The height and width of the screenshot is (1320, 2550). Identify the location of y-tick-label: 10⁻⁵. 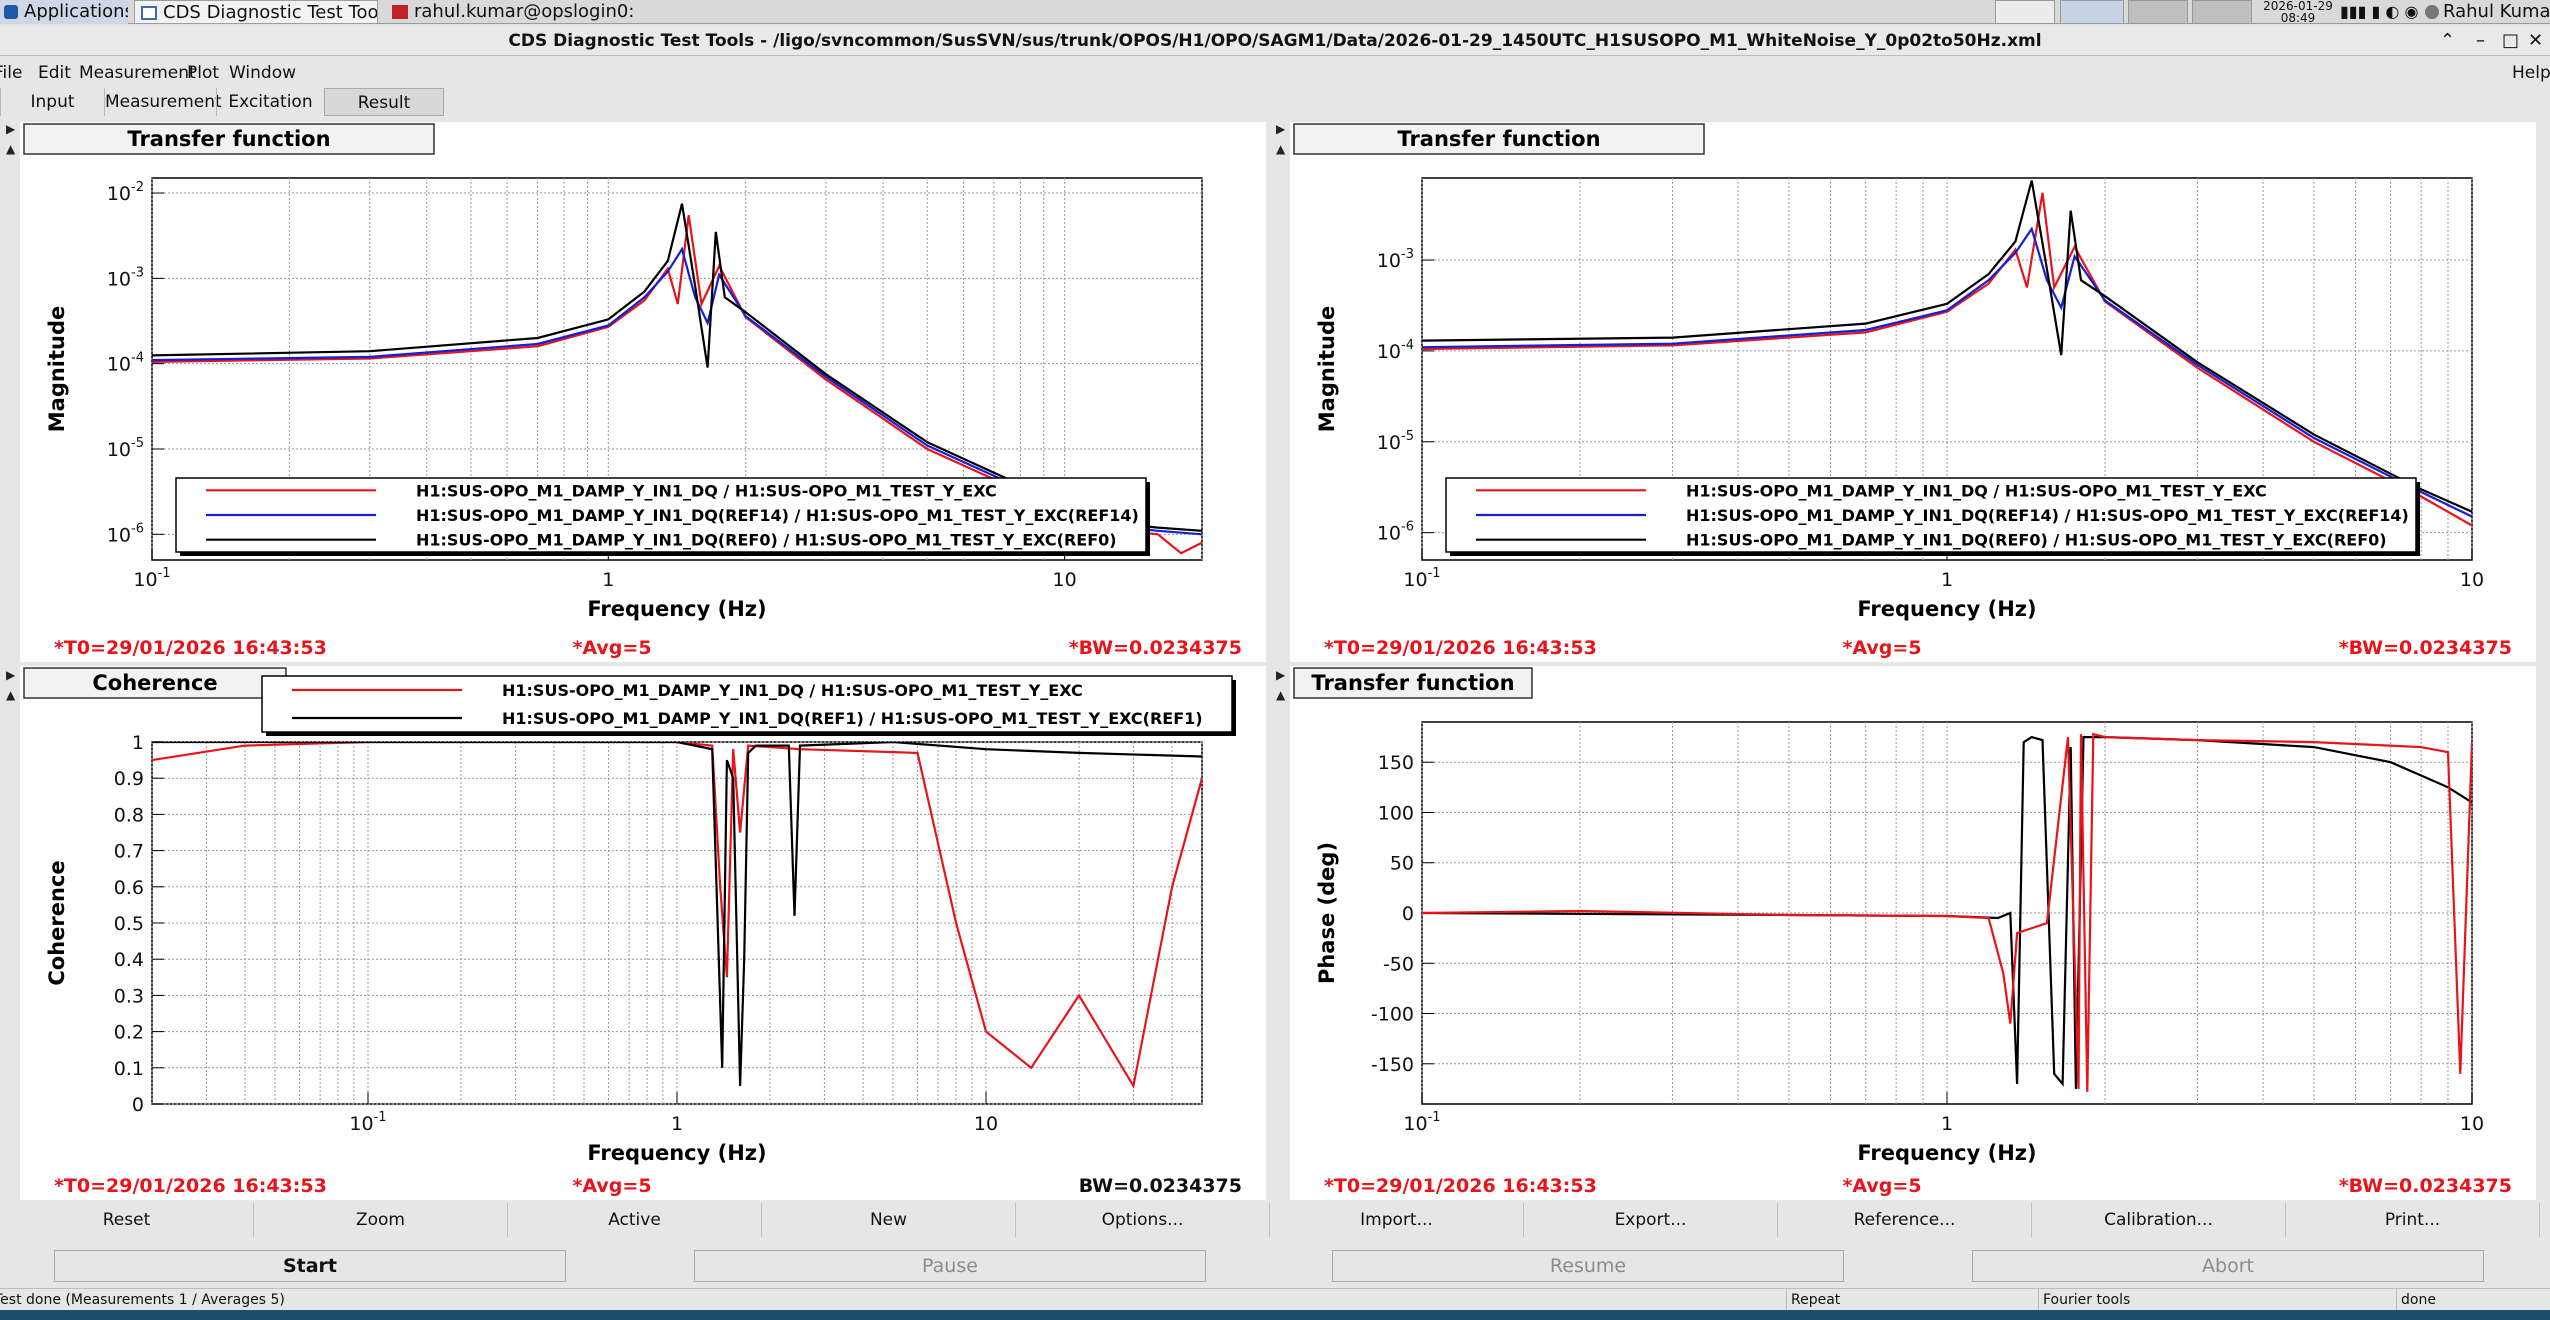
(1395, 441).